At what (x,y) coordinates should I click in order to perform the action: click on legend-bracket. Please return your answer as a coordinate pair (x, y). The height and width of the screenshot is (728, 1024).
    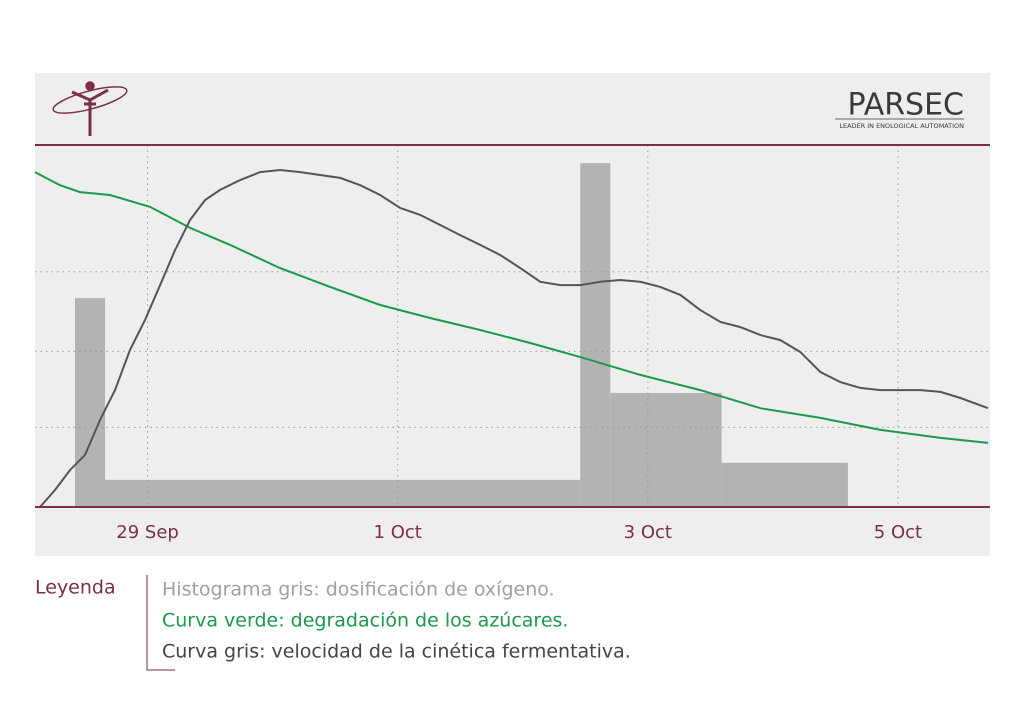
    Looking at the image, I should click on (160, 623).